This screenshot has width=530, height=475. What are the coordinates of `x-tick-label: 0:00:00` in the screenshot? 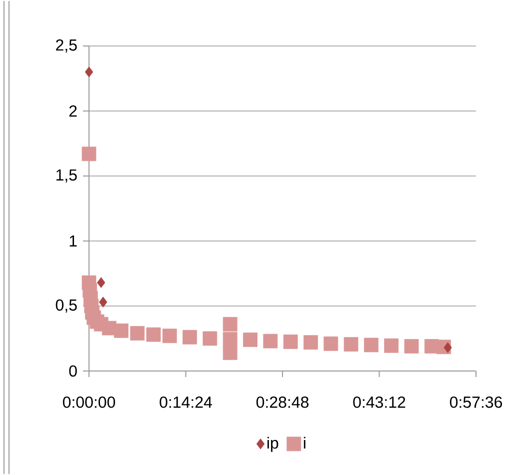 It's located at (89, 402).